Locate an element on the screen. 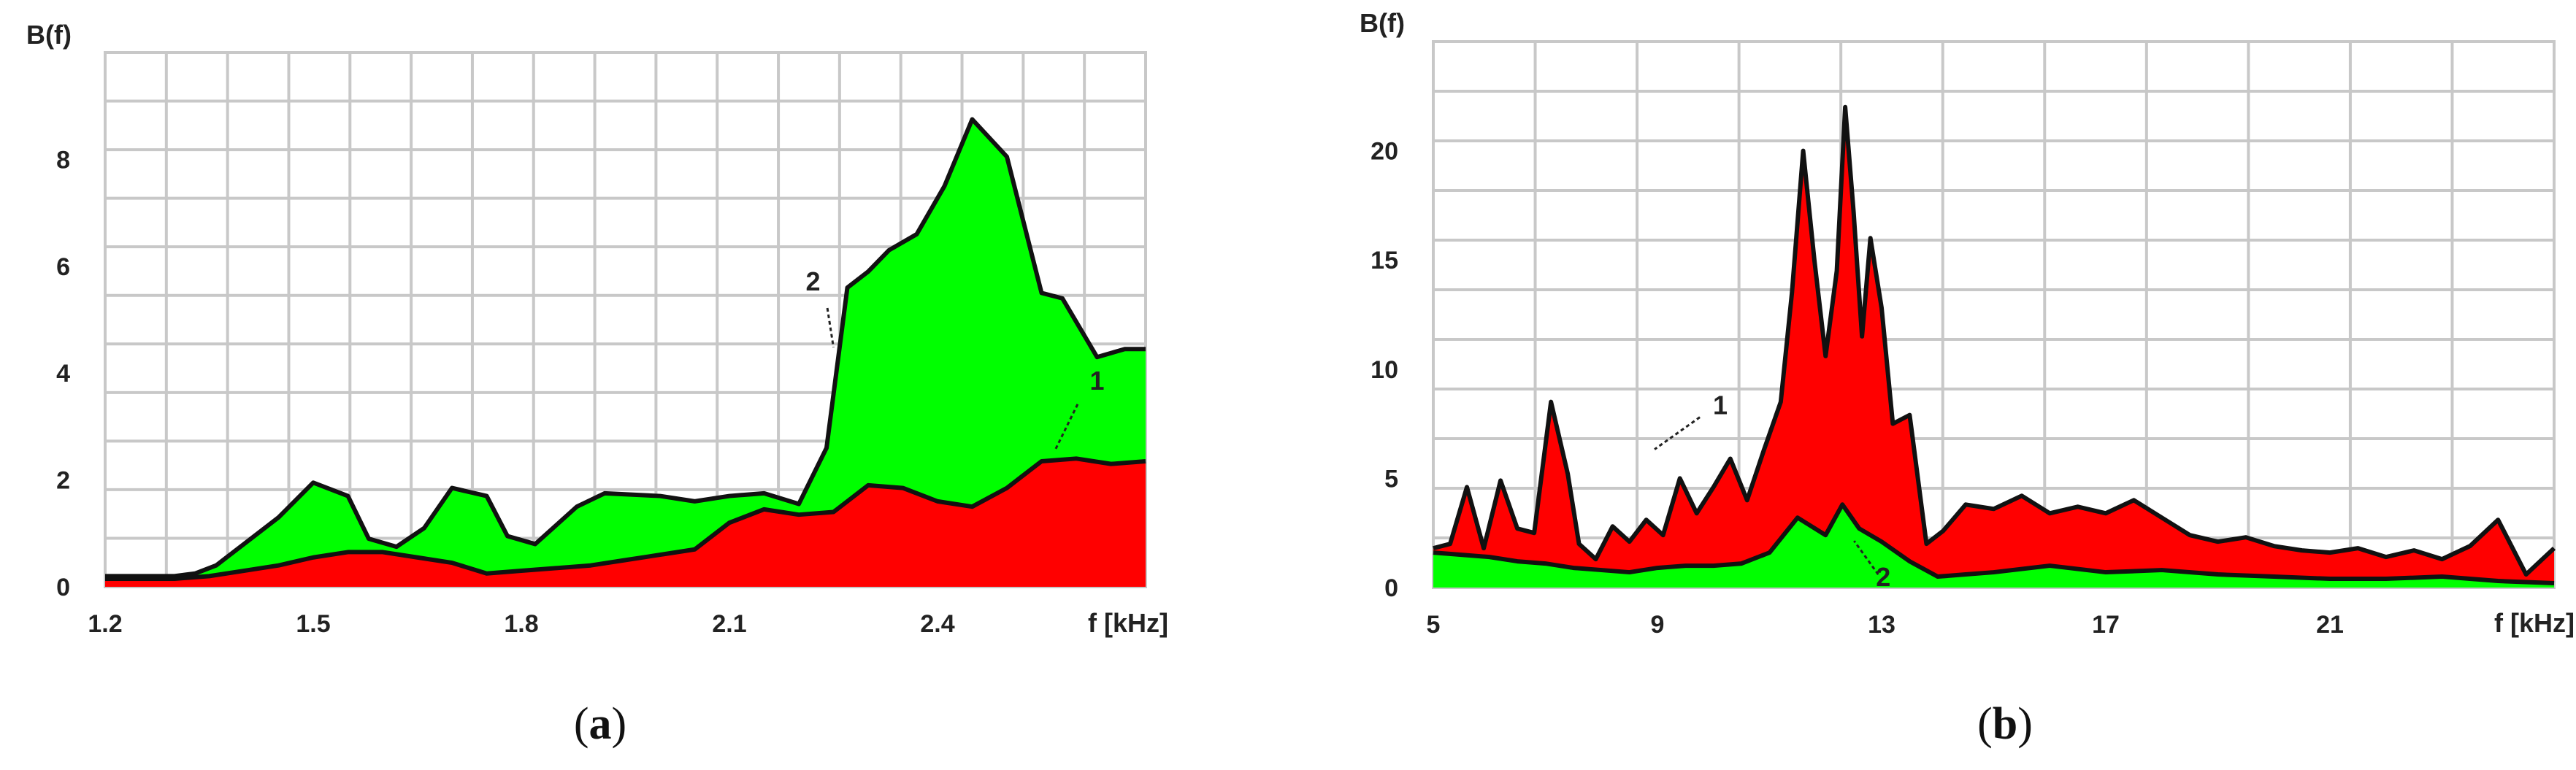 The width and height of the screenshot is (2576, 770). x-axis-label-b: f [kHz] is located at coordinates (2534, 623).